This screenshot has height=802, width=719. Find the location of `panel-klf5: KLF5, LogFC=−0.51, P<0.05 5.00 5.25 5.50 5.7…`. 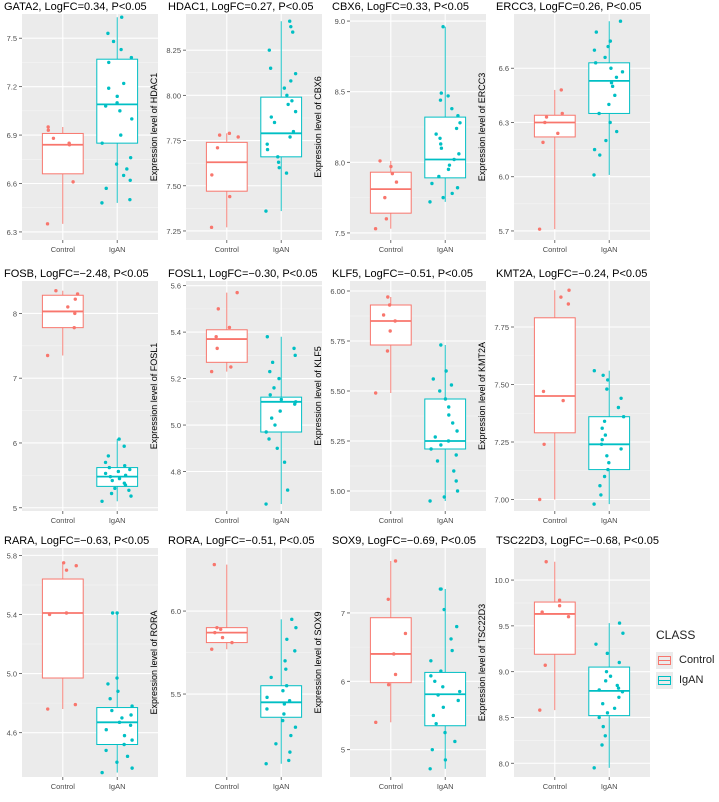

panel-klf5: KLF5, LogFC=−0.51, P<0.05 5.00 5.25 5.50 5.7… is located at coordinates (399, 396).